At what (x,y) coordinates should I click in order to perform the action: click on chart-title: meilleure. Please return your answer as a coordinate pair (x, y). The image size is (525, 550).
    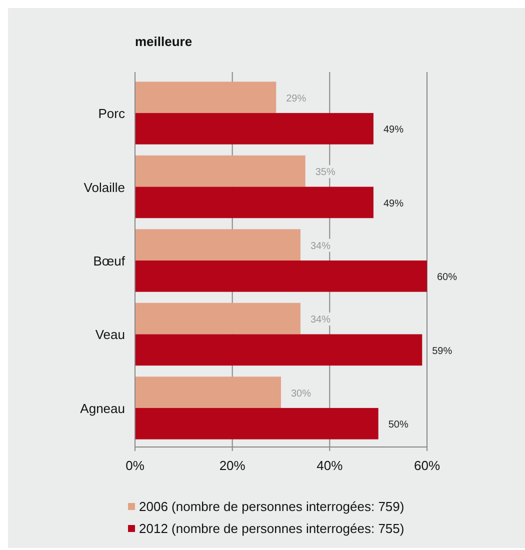
    Looking at the image, I should click on (163, 41).